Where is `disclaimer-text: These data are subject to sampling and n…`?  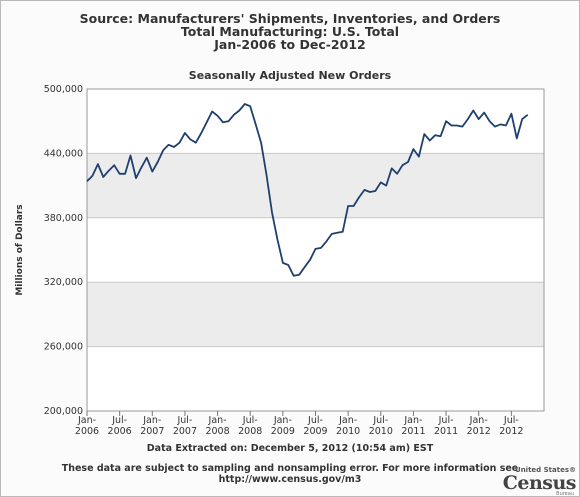
disclaimer-text: These data are subject to sampling and n… is located at coordinates (290, 468).